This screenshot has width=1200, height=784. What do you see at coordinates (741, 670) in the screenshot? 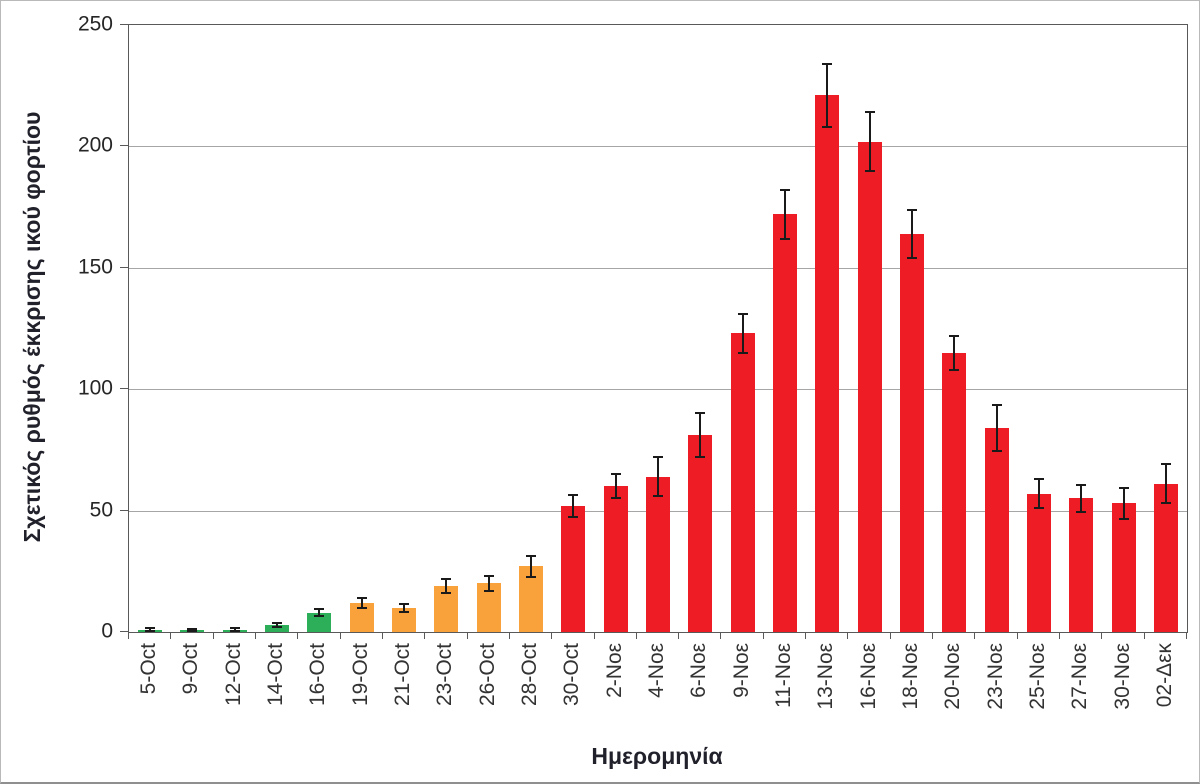
I see `x-tick-label: 9-Νοε` at bounding box center [741, 670].